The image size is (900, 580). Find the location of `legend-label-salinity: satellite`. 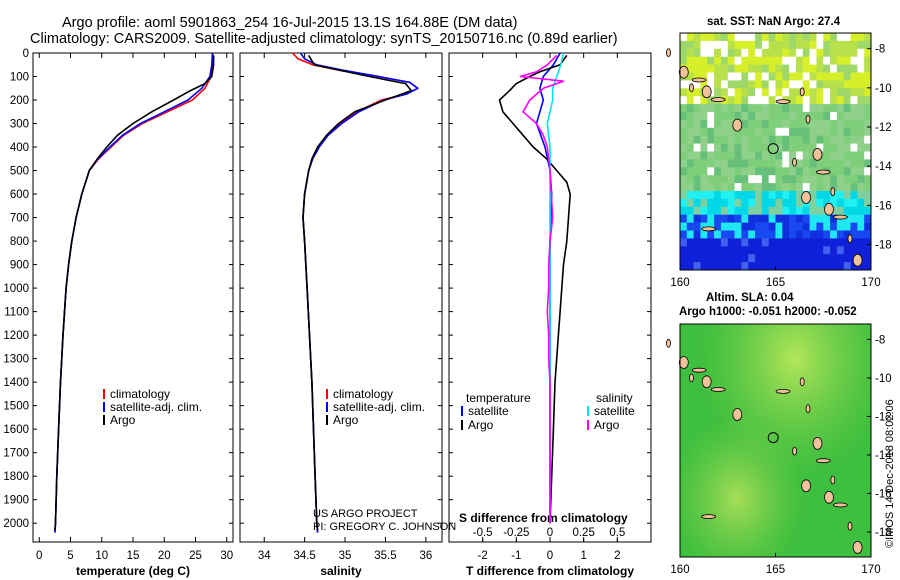

legend-label-salinity: satellite is located at coordinates (614, 411).